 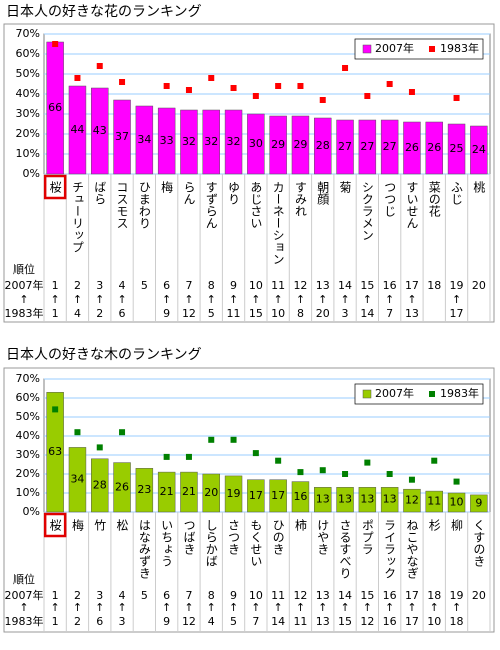 I want to click on rank-2007: 4, so click(x=122, y=595).